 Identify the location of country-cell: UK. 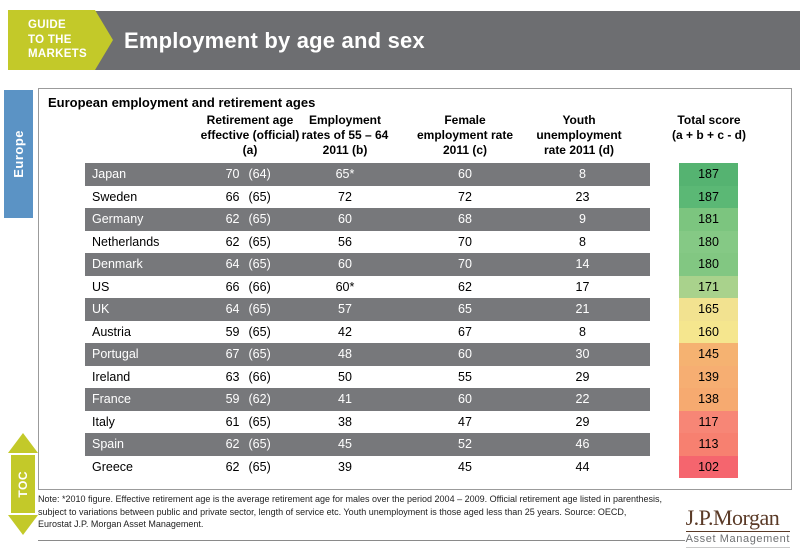
(101, 309).